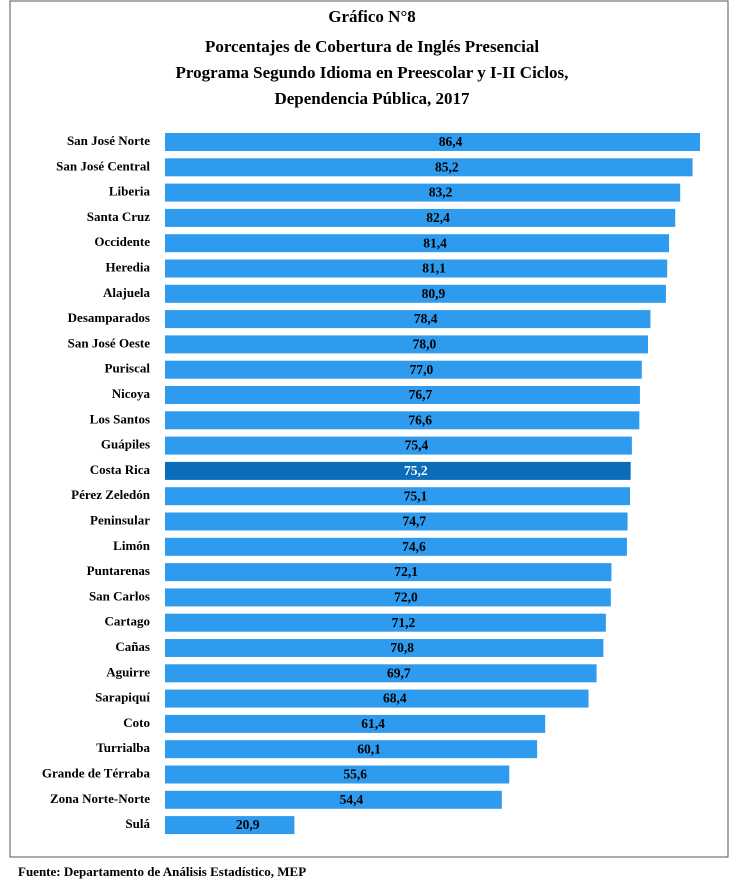  What do you see at coordinates (96, 772) in the screenshot?
I see `category-label: Grande de Térraba` at bounding box center [96, 772].